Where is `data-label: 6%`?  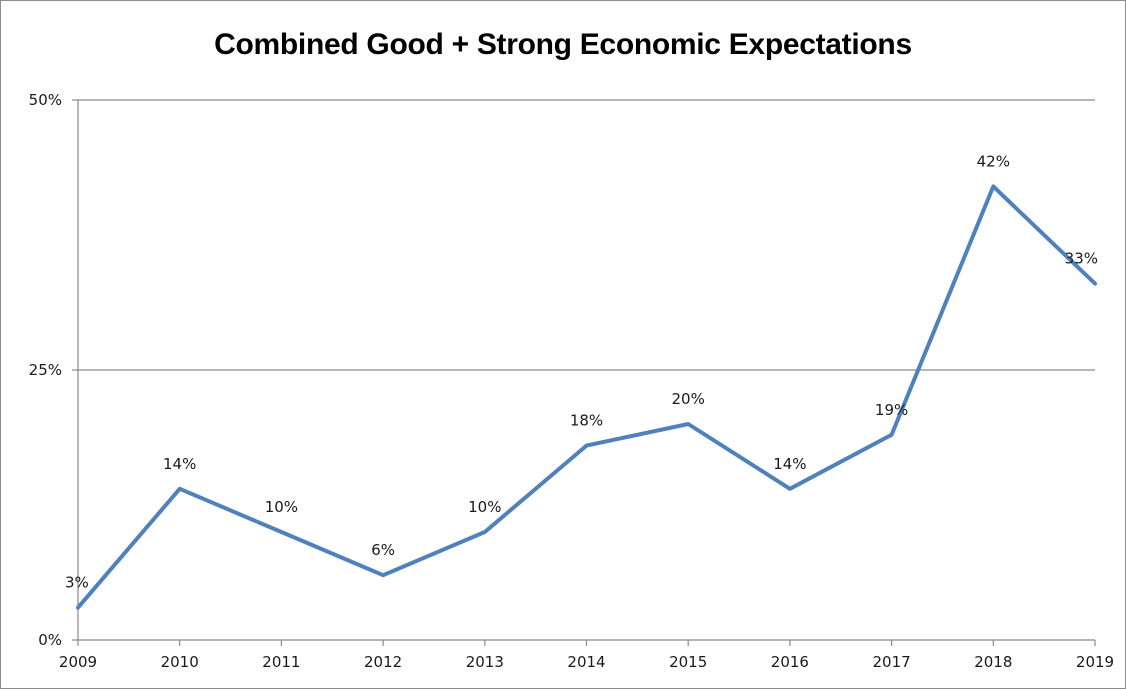
data-label: 6% is located at coordinates (383, 550).